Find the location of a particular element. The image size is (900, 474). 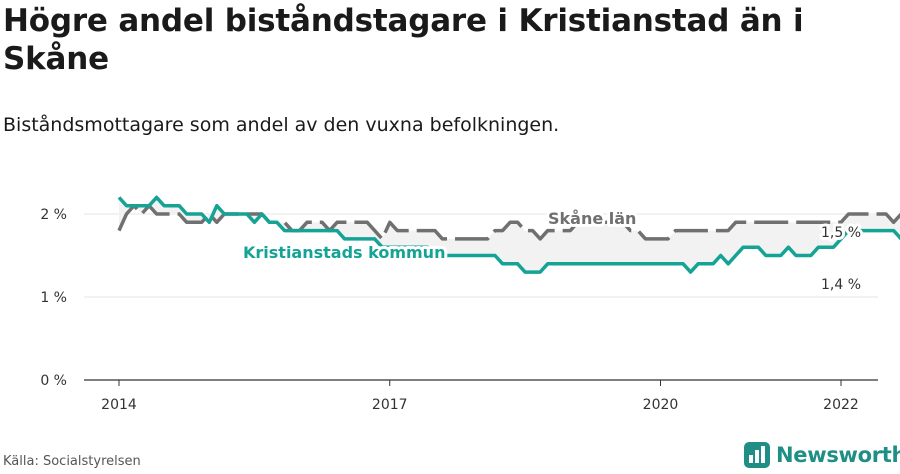

brand-name: Newsworthy is located at coordinates (838, 455).